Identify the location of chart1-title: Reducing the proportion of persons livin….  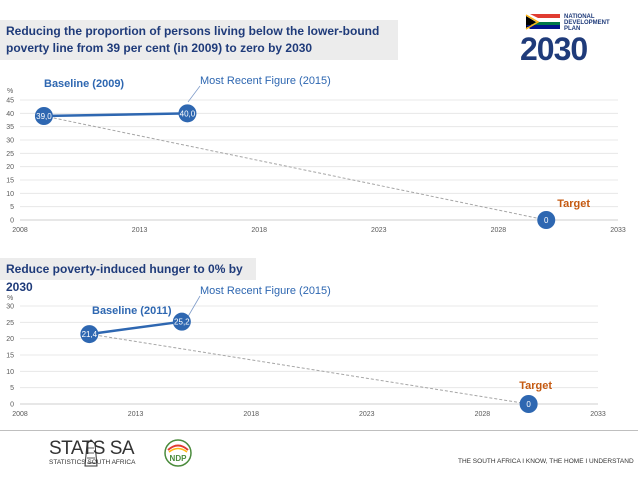
(193, 39).